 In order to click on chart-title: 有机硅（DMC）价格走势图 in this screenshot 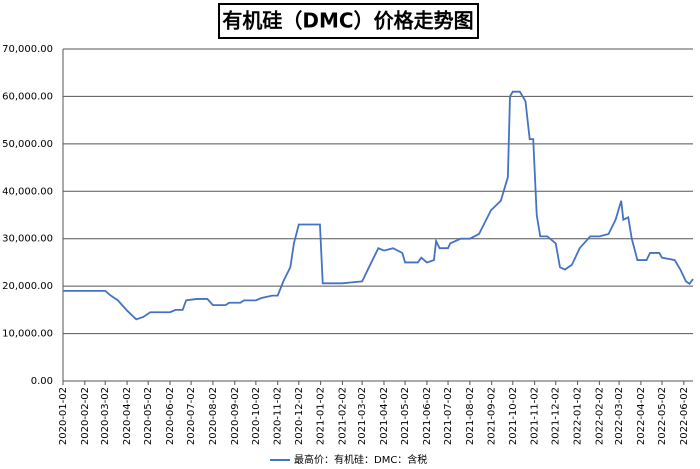, I will do `click(347, 21)`.